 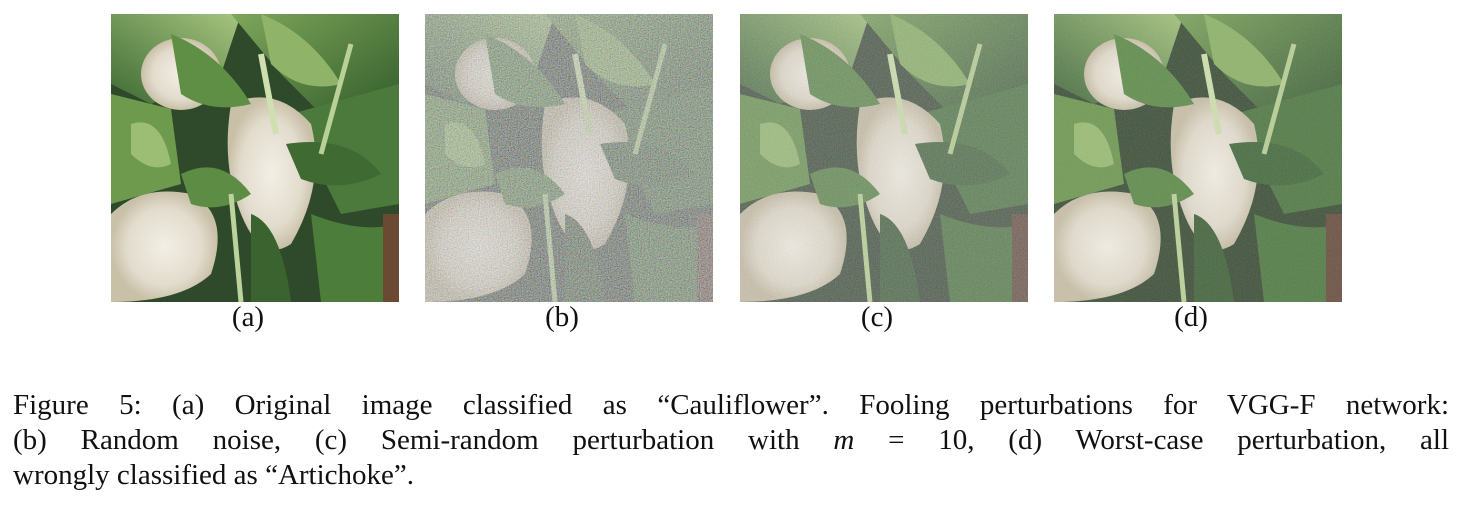 I want to click on cauliflower-original-image, so click(x=255, y=158).